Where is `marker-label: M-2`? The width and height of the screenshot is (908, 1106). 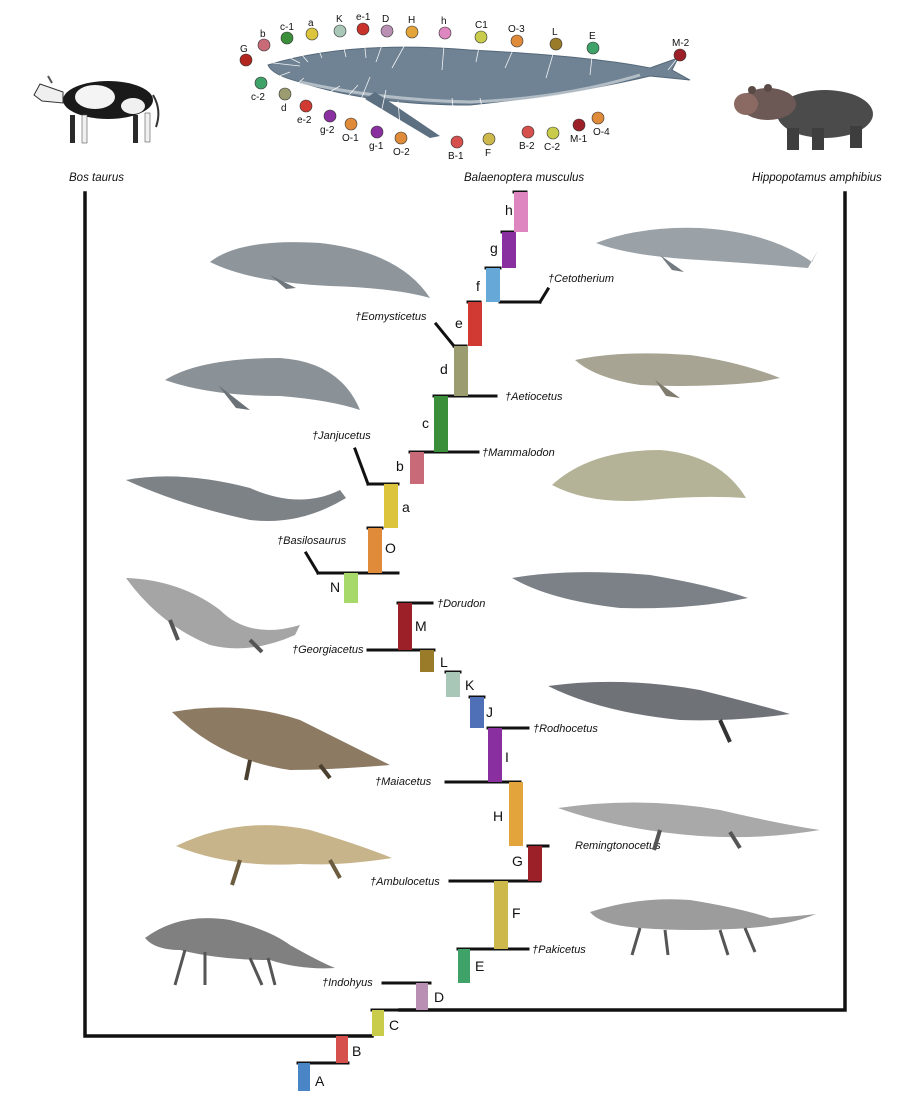
marker-label: M-2 is located at coordinates (681, 43).